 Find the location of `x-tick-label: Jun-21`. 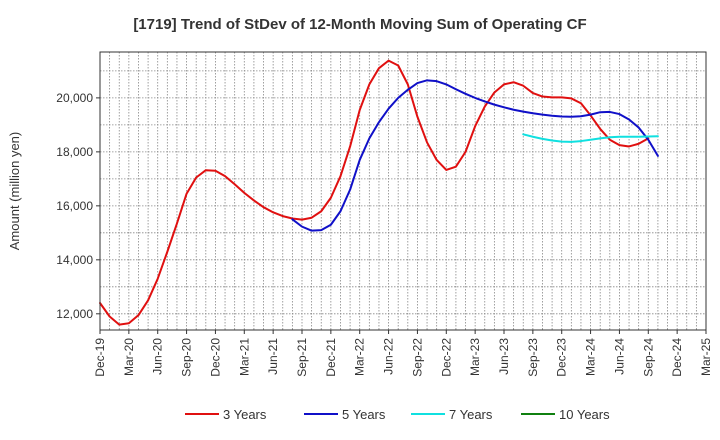

x-tick-label: Jun-21 is located at coordinates (273, 356).